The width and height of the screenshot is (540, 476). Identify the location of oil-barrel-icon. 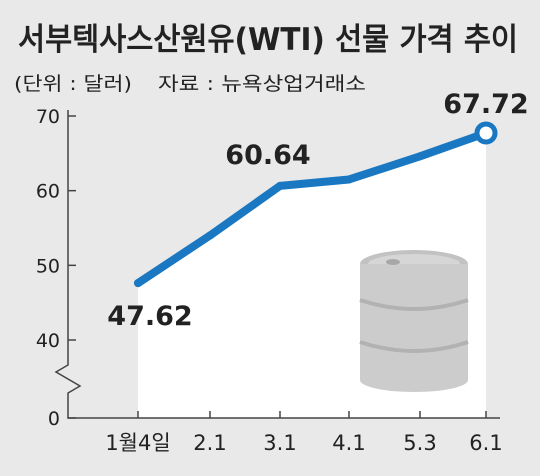
(414, 321).